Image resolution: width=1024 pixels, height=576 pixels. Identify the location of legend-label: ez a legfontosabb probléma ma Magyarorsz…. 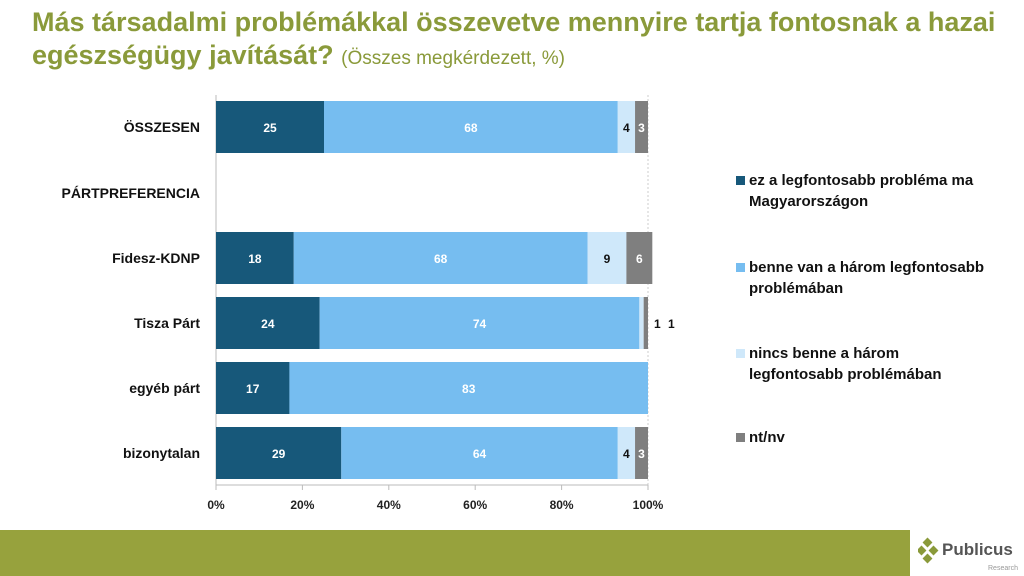
(861, 191).